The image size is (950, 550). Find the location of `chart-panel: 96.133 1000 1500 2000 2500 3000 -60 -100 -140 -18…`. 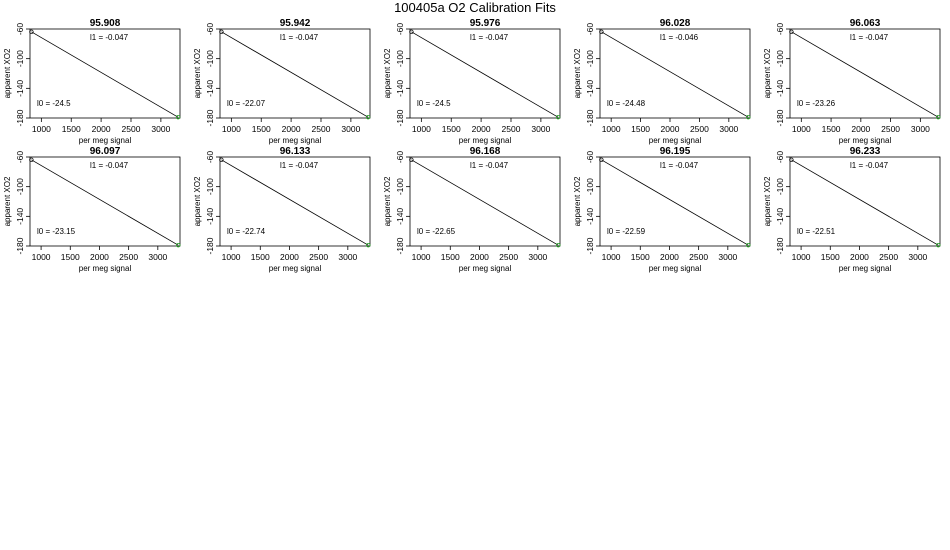

chart-panel: 96.133 1000 1500 2000 2500 3000 -60 -100 -140 -18… is located at coordinates (282, 209).